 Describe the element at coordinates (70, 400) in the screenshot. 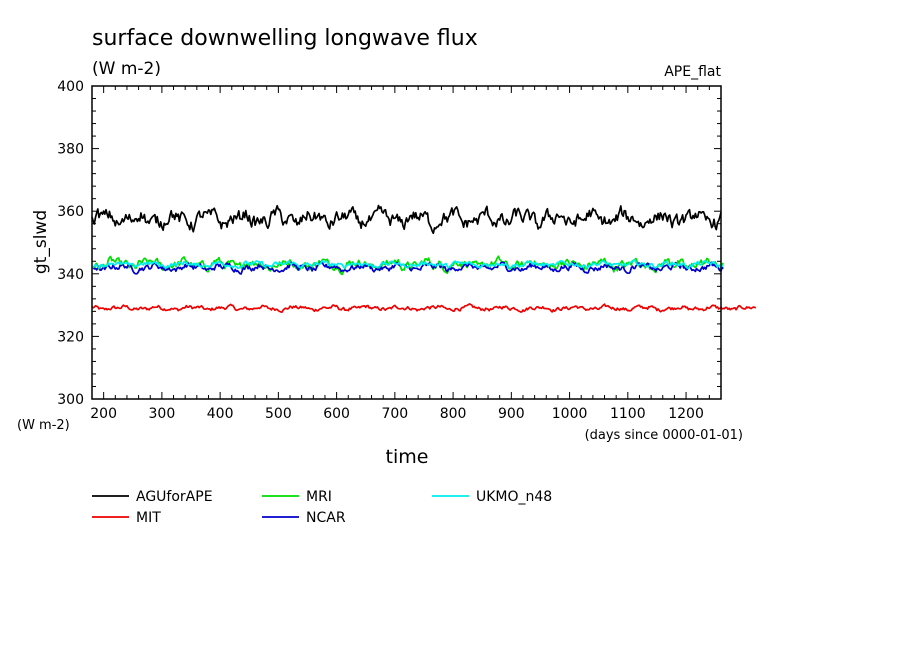

I see `y-tick-label: 300` at that location.